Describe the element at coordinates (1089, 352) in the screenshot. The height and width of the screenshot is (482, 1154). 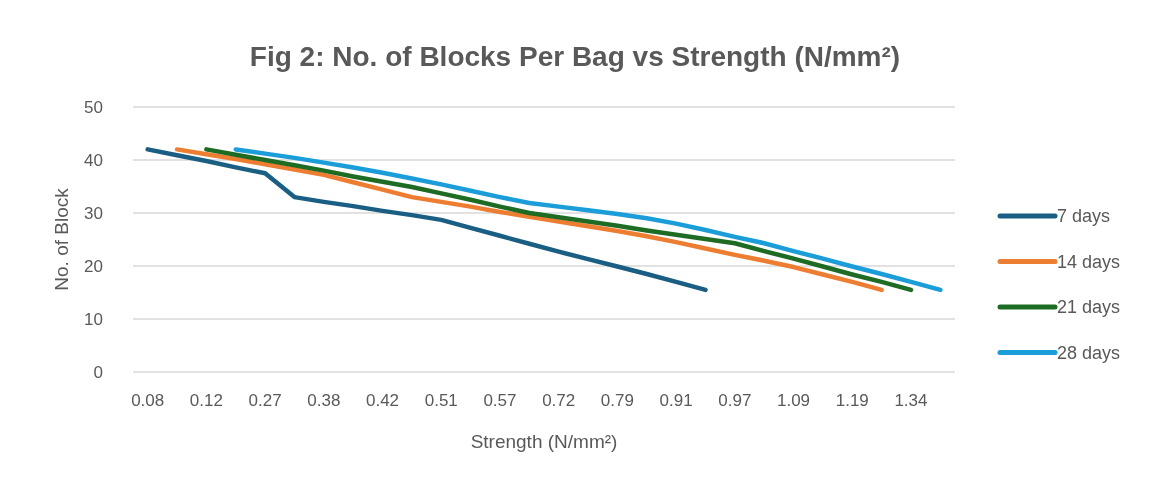
I see `legend-label: 28 days` at that location.